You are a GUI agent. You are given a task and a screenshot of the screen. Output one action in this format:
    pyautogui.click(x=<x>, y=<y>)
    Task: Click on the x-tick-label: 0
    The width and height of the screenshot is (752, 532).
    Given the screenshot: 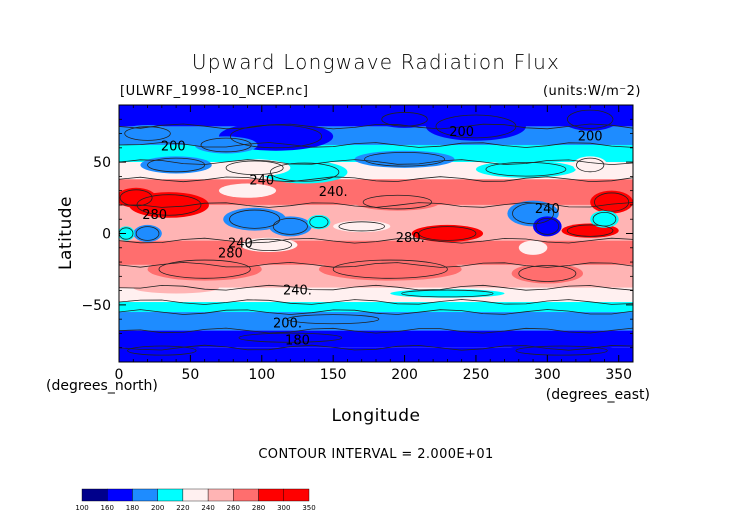 What is the action you would take?
    pyautogui.click(x=119, y=375)
    